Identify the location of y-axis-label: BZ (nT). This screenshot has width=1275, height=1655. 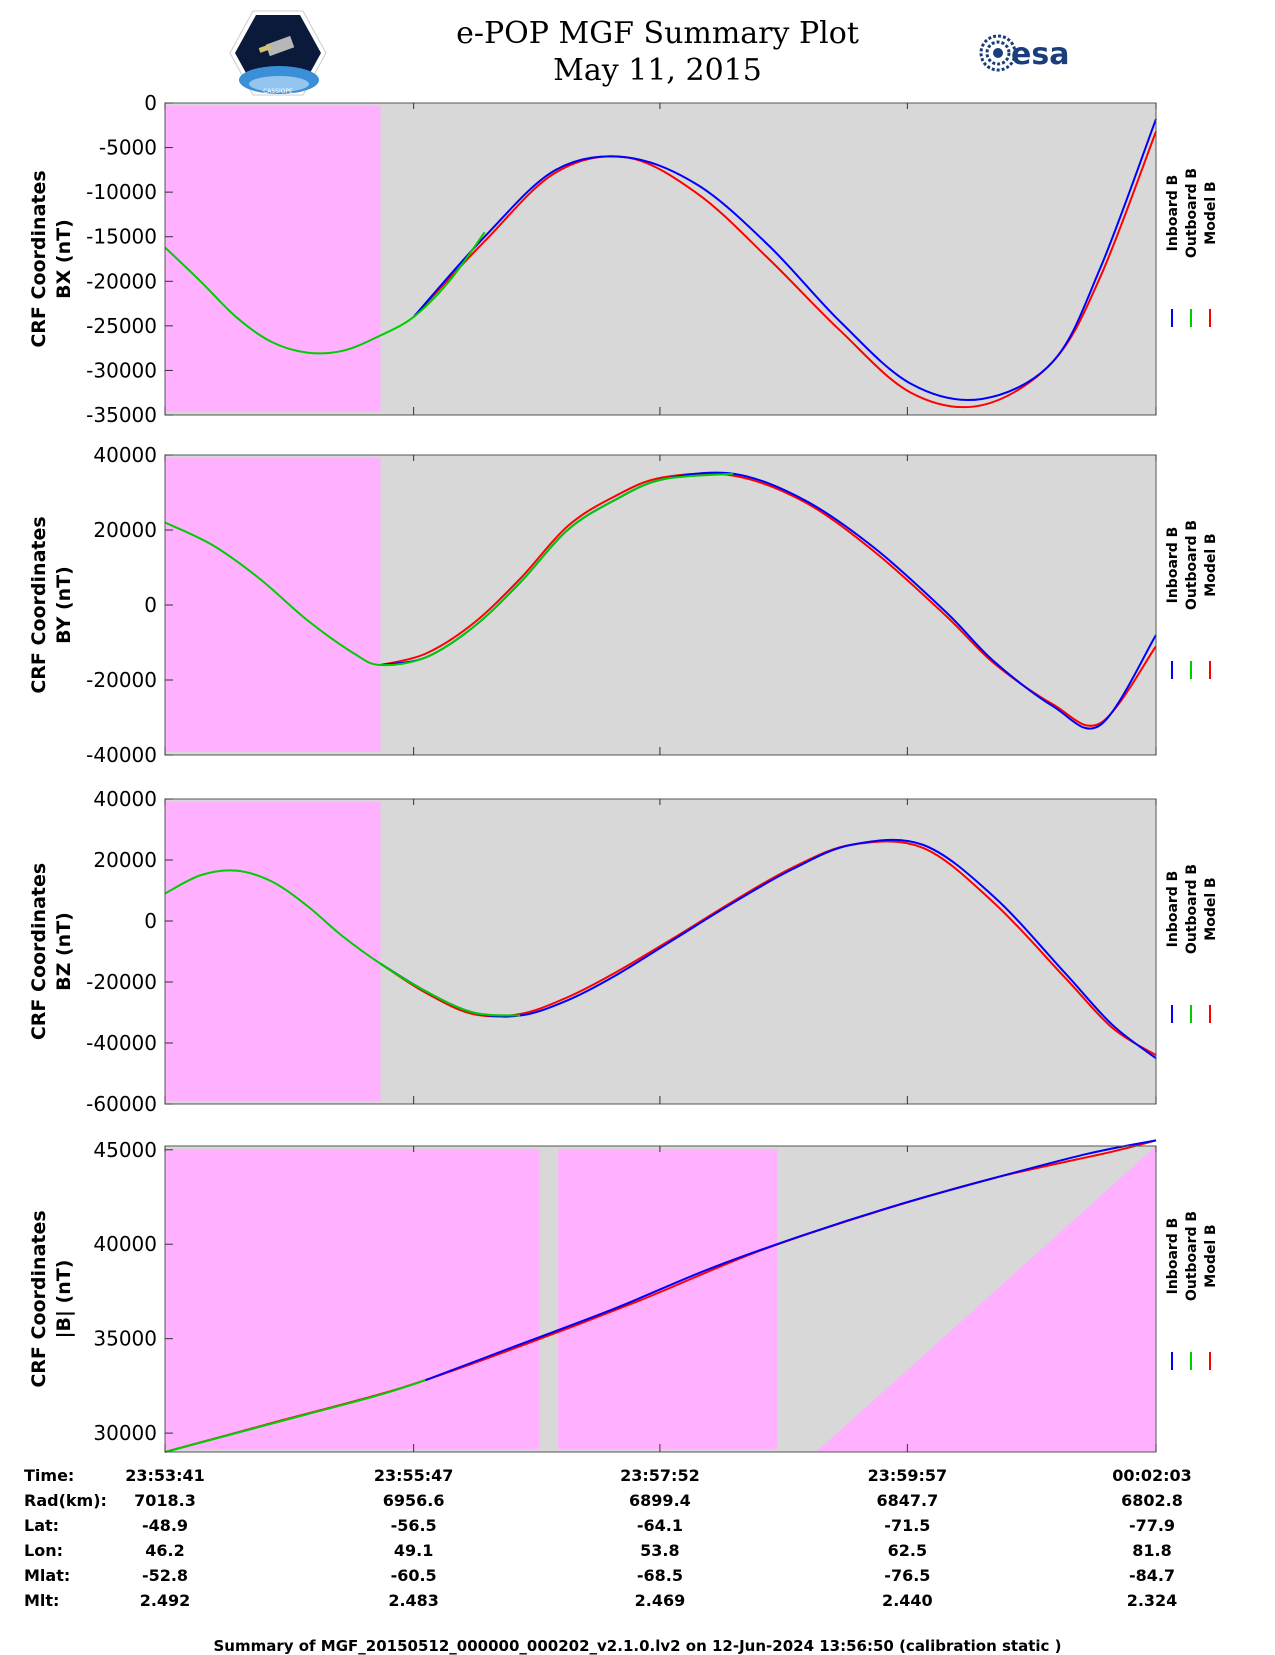
(64, 951).